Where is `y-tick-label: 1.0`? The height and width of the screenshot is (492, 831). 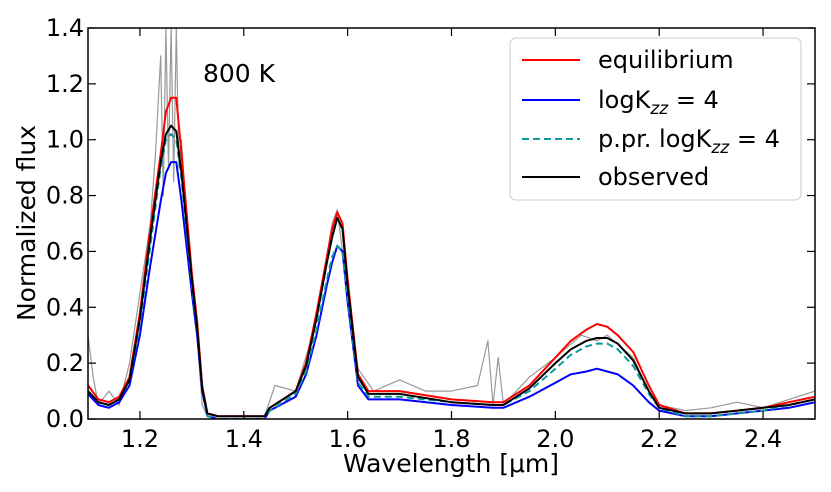 y-tick-label: 1.0 is located at coordinates (65, 140).